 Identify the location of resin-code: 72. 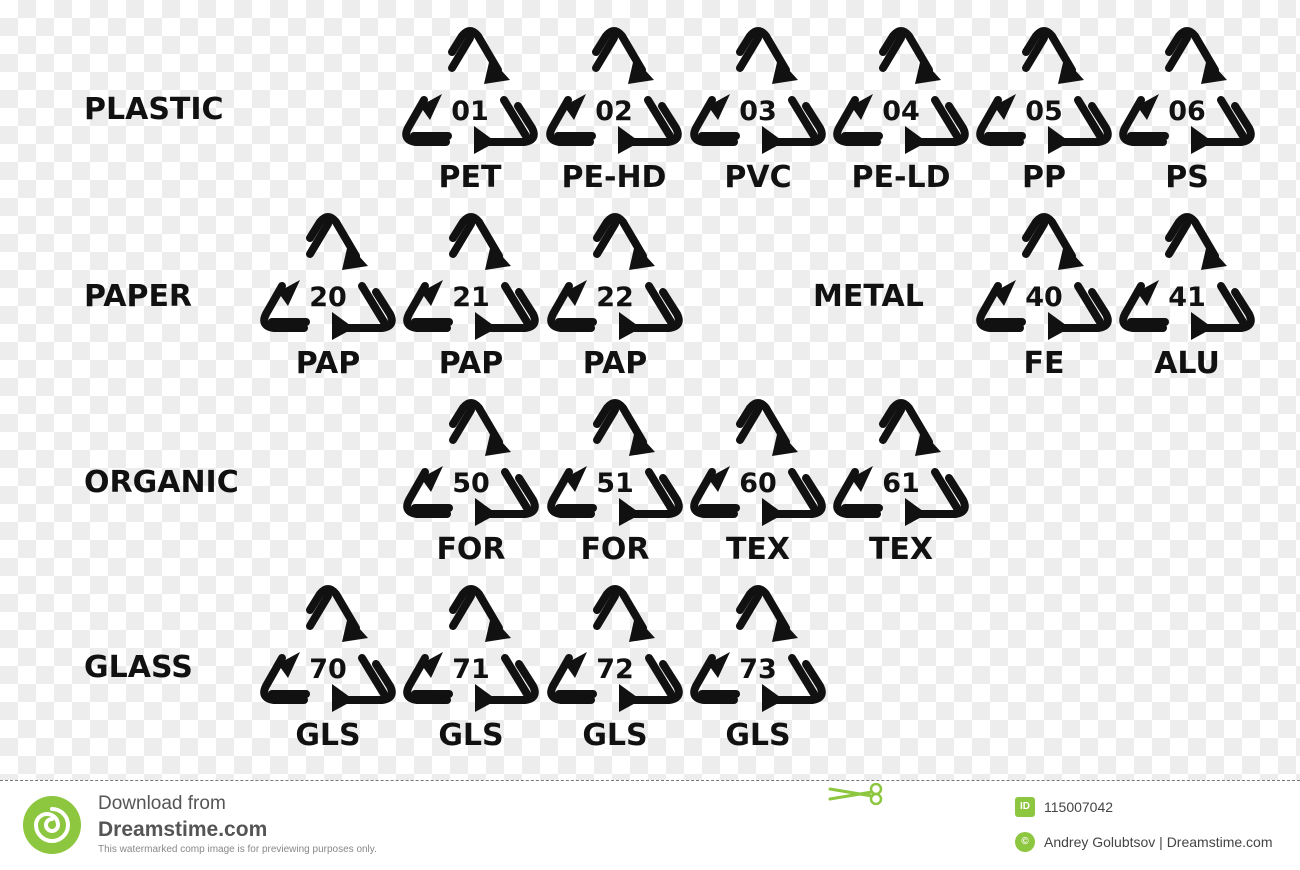
(615, 669).